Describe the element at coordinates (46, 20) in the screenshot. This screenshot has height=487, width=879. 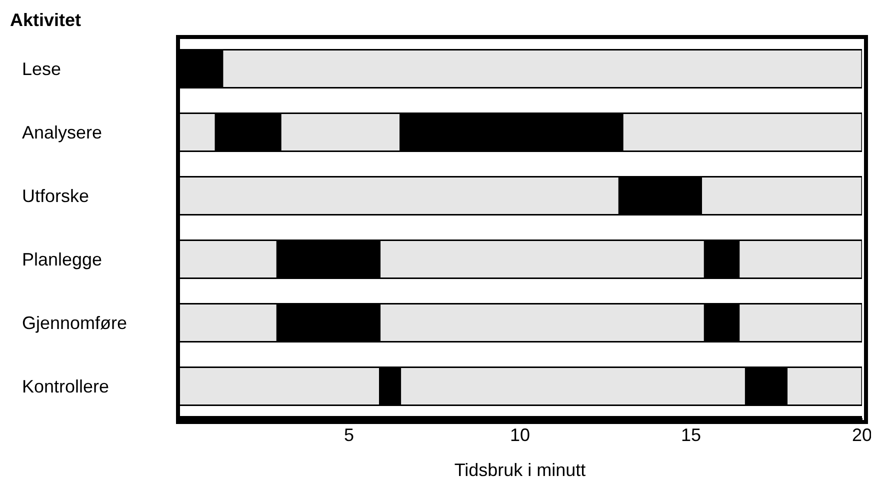
I see `y-axis-title: Aktivitet` at that location.